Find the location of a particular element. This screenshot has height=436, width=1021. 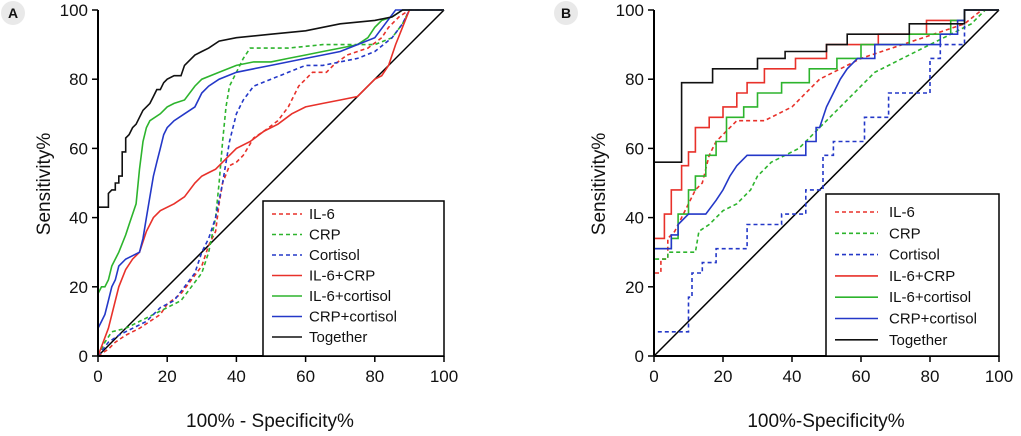

x-axis-title-a: 100% - Specificity% is located at coordinates (270, 421).